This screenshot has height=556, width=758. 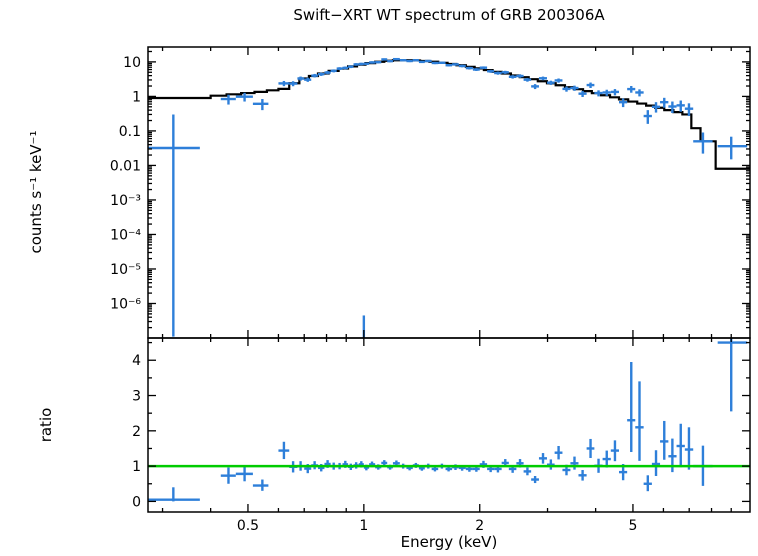 I want to click on svg-text: 10⁻³, so click(x=125, y=201).